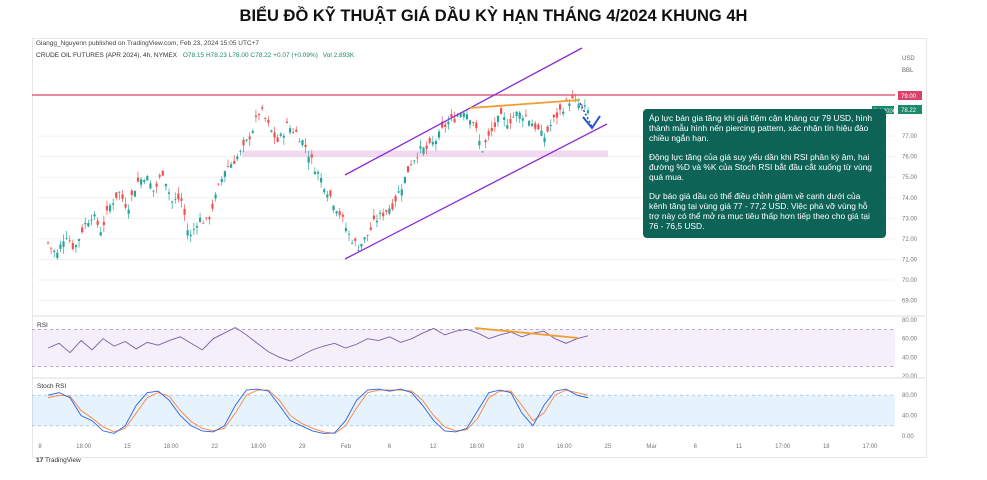 The height and width of the screenshot is (480, 987). I want to click on x-tick-label: 12, so click(433, 447).